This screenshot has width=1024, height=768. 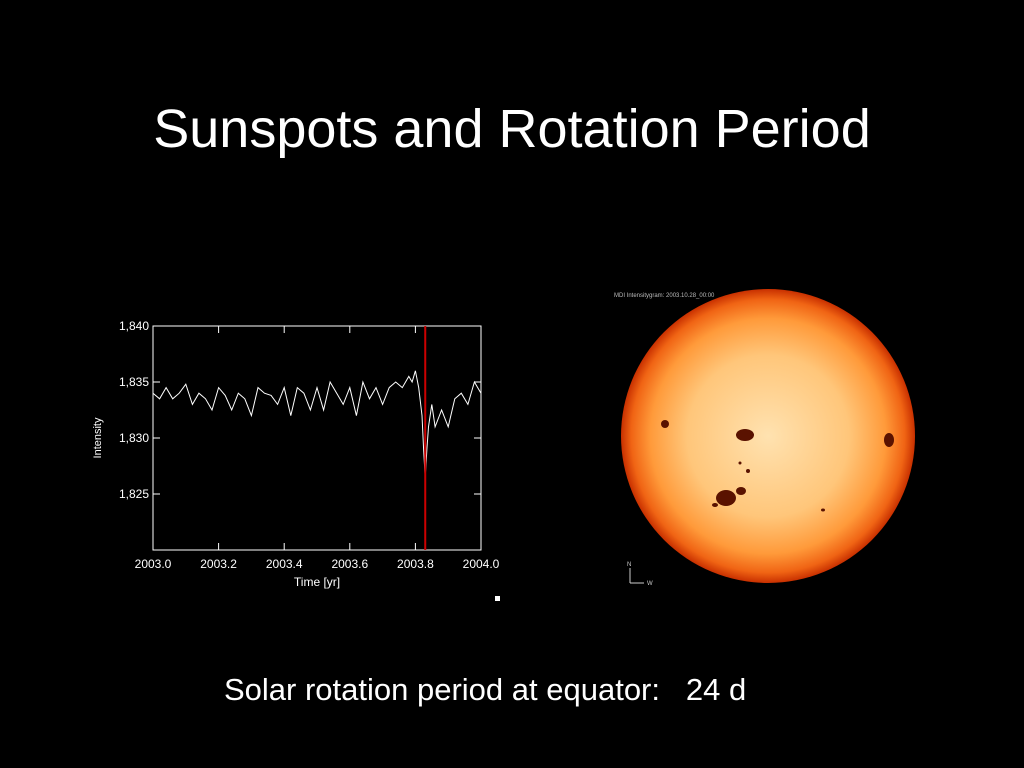 What do you see at coordinates (134, 438) in the screenshot?
I see `y-tick-label: 1,830` at bounding box center [134, 438].